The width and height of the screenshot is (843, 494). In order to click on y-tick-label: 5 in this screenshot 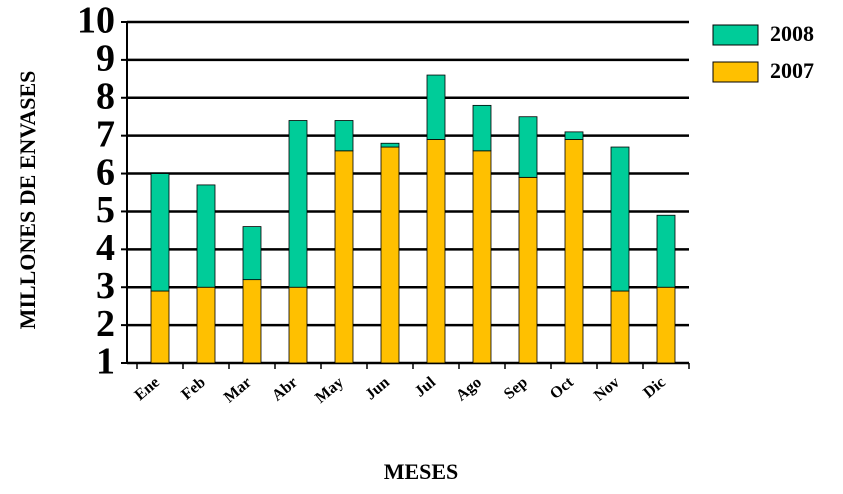, I will do `click(105, 210)`.